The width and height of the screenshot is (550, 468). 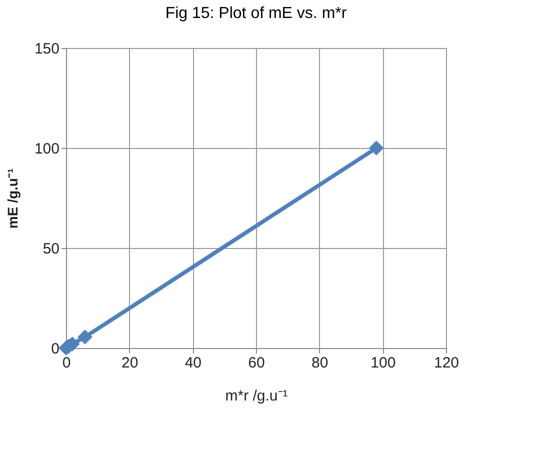 I want to click on x-axis-title: m*r /g.u⁻¹, so click(x=256, y=396).